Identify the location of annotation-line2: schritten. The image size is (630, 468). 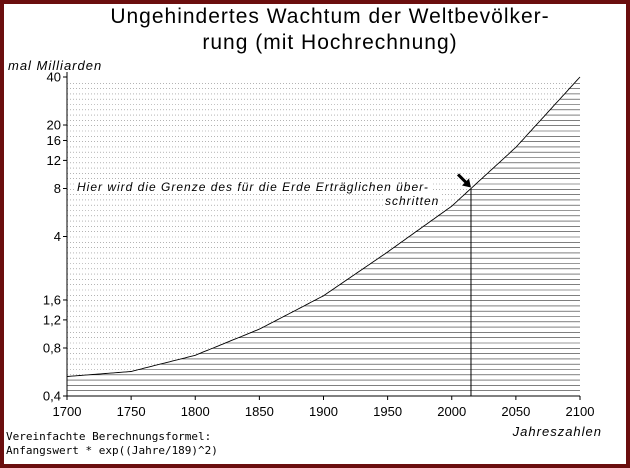
(412, 201).